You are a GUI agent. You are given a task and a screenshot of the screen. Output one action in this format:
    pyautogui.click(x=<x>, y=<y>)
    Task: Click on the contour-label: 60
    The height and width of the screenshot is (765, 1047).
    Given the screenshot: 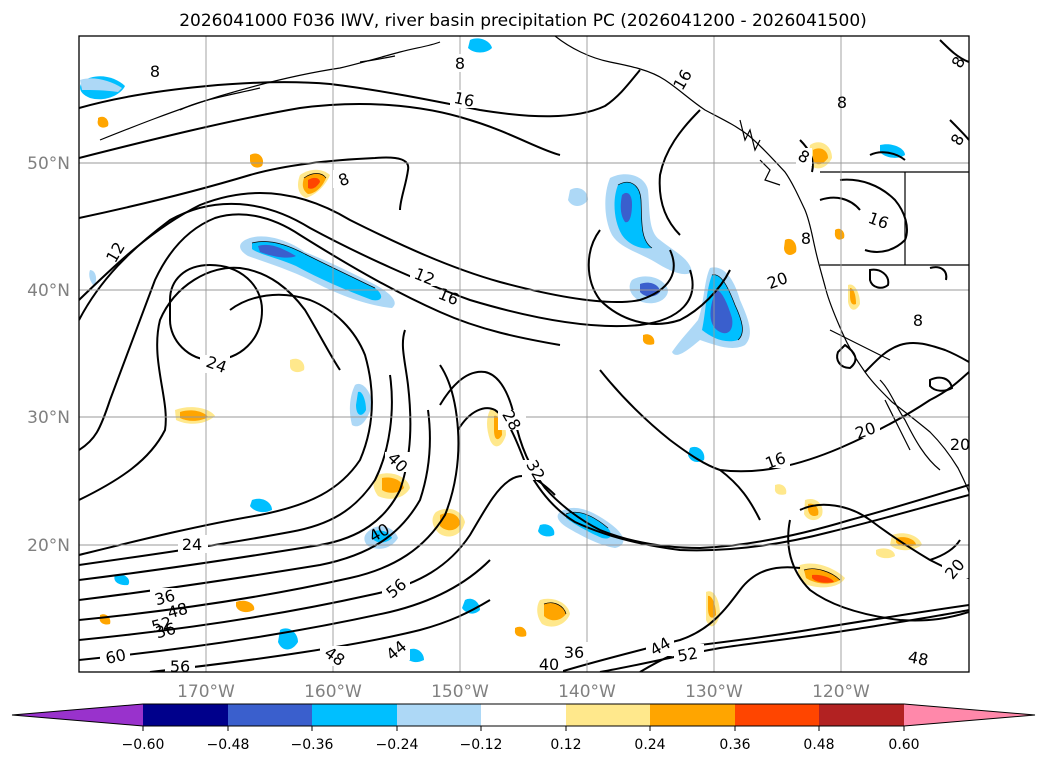 What is the action you would take?
    pyautogui.click(x=116, y=656)
    